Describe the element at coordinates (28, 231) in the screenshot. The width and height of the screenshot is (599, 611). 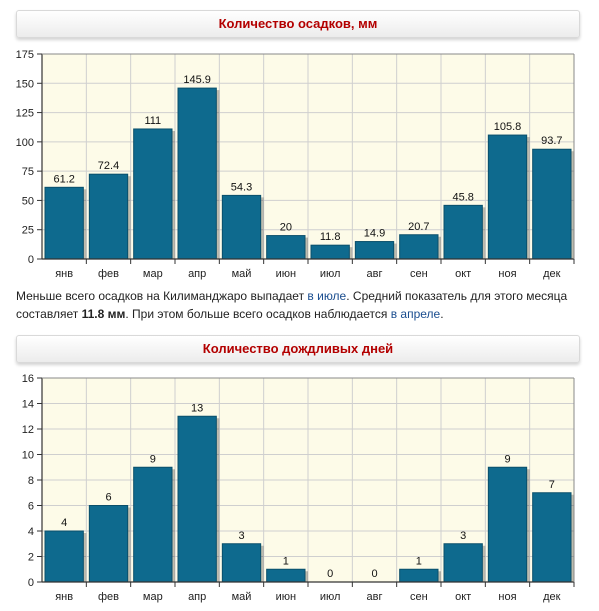
I see `precip-ytick-label: 25` at that location.